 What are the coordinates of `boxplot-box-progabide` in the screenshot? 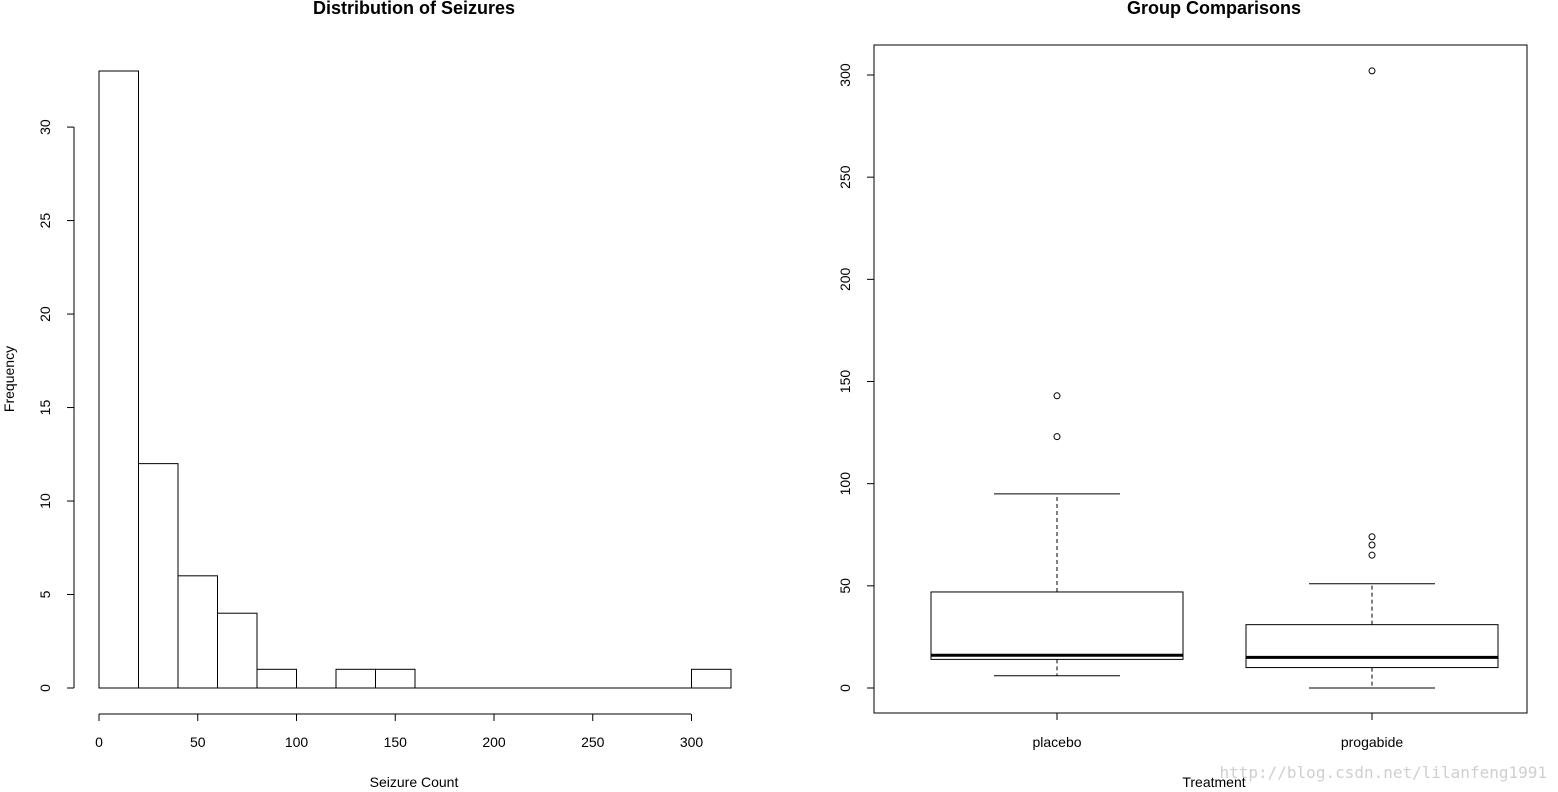 It's located at (1372, 646).